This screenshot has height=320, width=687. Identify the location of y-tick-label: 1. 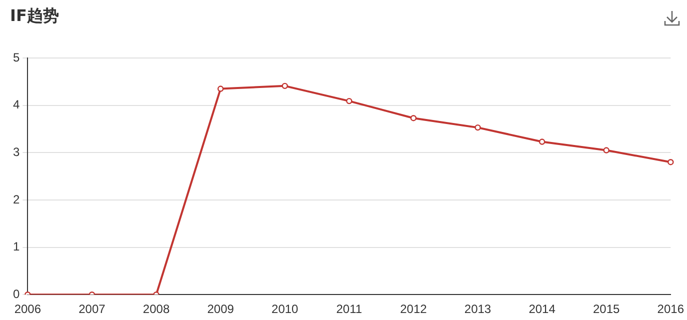
(16, 247).